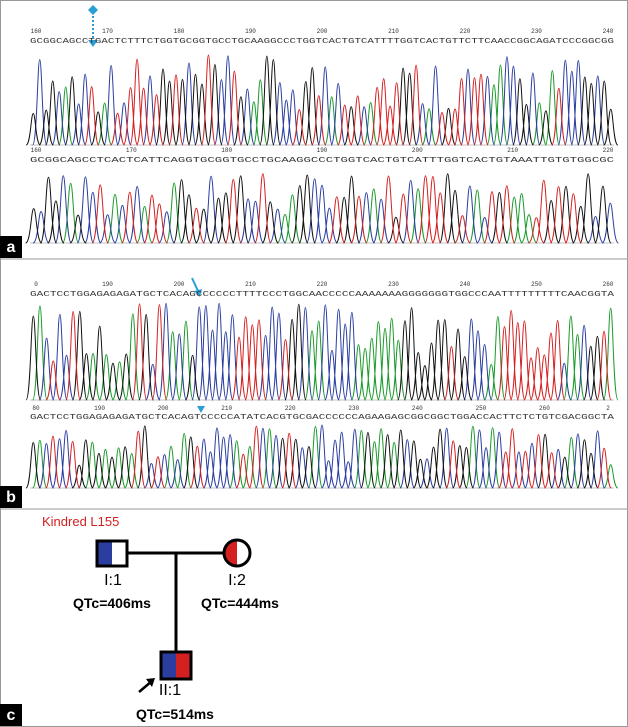 This screenshot has width=628, height=727. What do you see at coordinates (240, 603) in the screenshot?
I see `qtc: QTc=444ms` at bounding box center [240, 603].